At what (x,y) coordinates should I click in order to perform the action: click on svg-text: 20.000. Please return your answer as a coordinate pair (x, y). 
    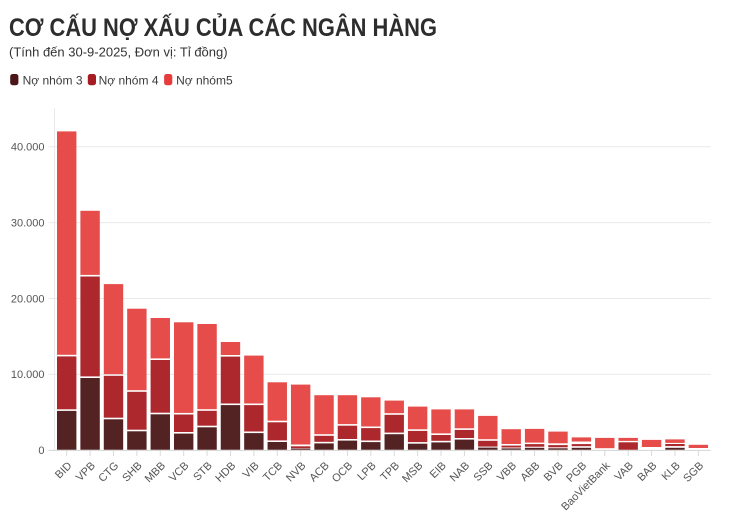
    Looking at the image, I should click on (28, 299).